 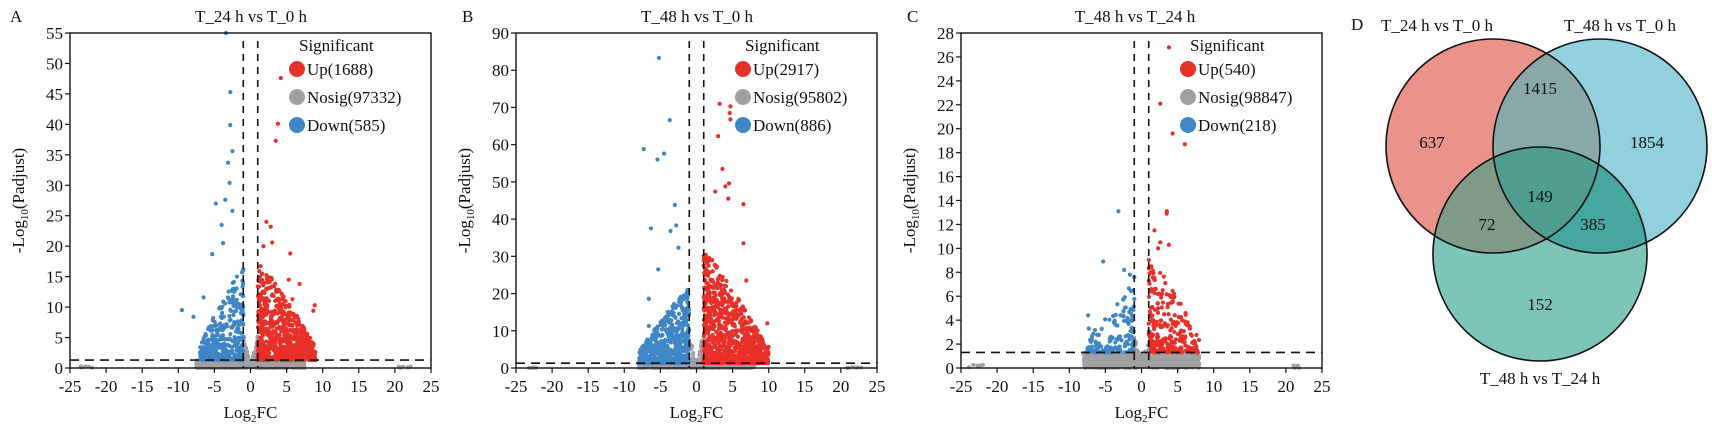 What do you see at coordinates (54, 216) in the screenshot?
I see `y-tick-label: 25` at bounding box center [54, 216].